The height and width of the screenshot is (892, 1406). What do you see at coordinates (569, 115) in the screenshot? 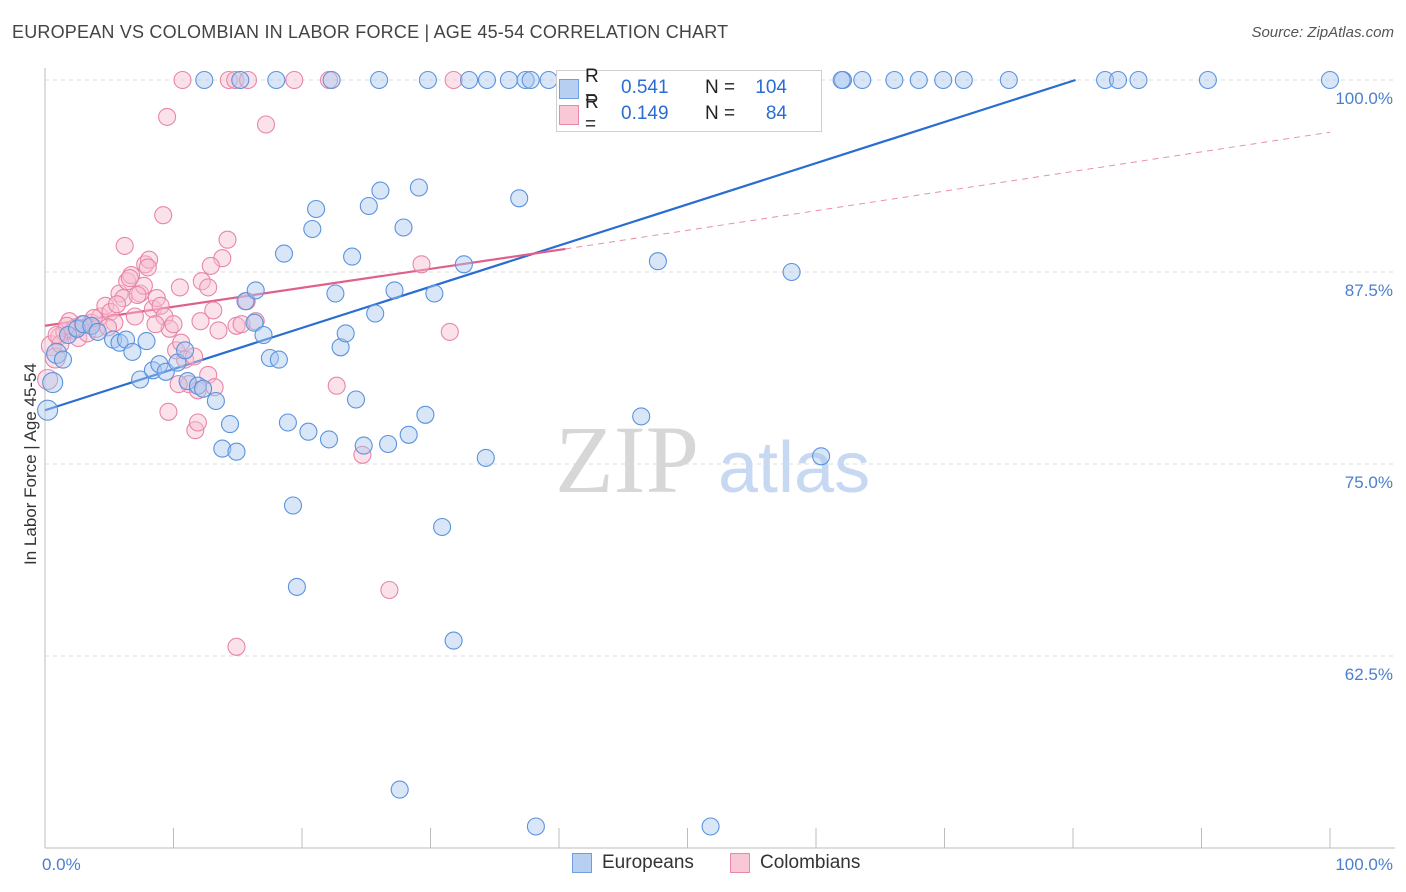
I see `legend-swatch-pink` at bounding box center [569, 115].